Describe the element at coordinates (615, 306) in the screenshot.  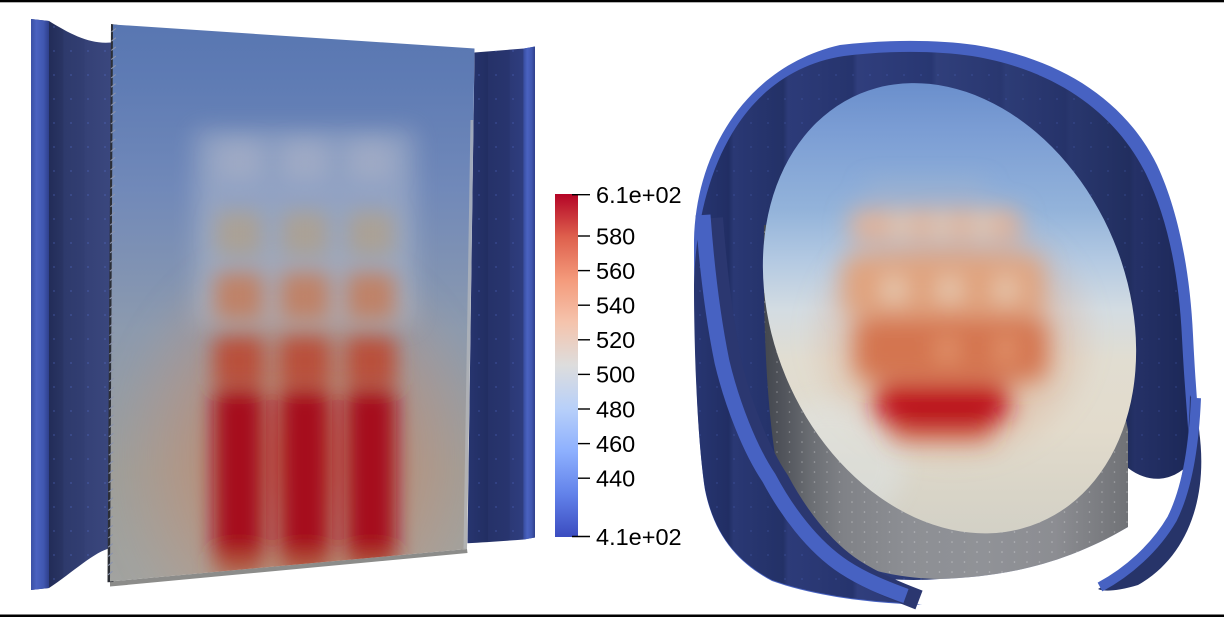
I see `svg-text: 540` at that location.